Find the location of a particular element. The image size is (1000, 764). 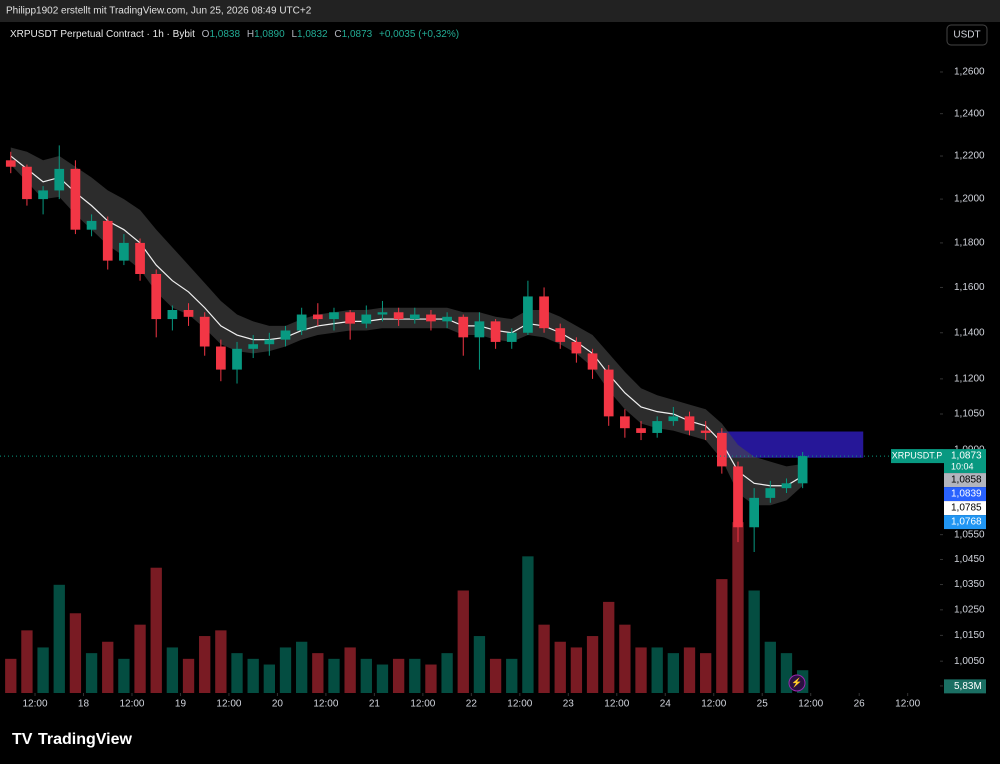

currency-button is located at coordinates (967, 35).